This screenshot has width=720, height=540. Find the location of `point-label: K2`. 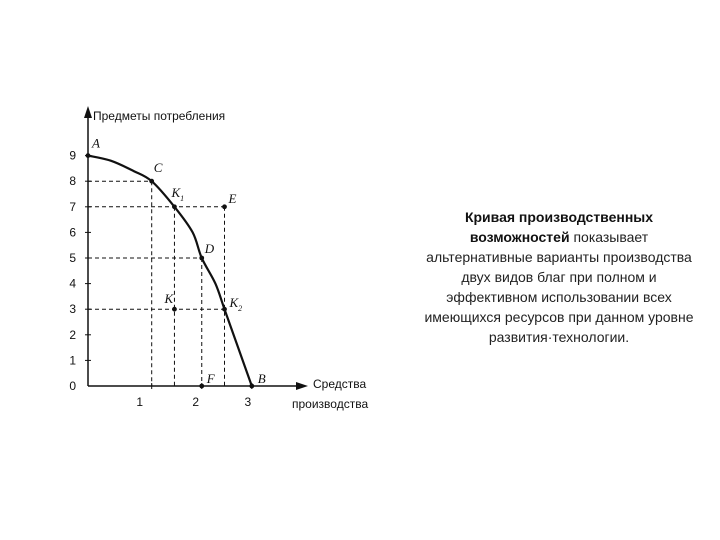

point-label: K2 is located at coordinates (236, 304).